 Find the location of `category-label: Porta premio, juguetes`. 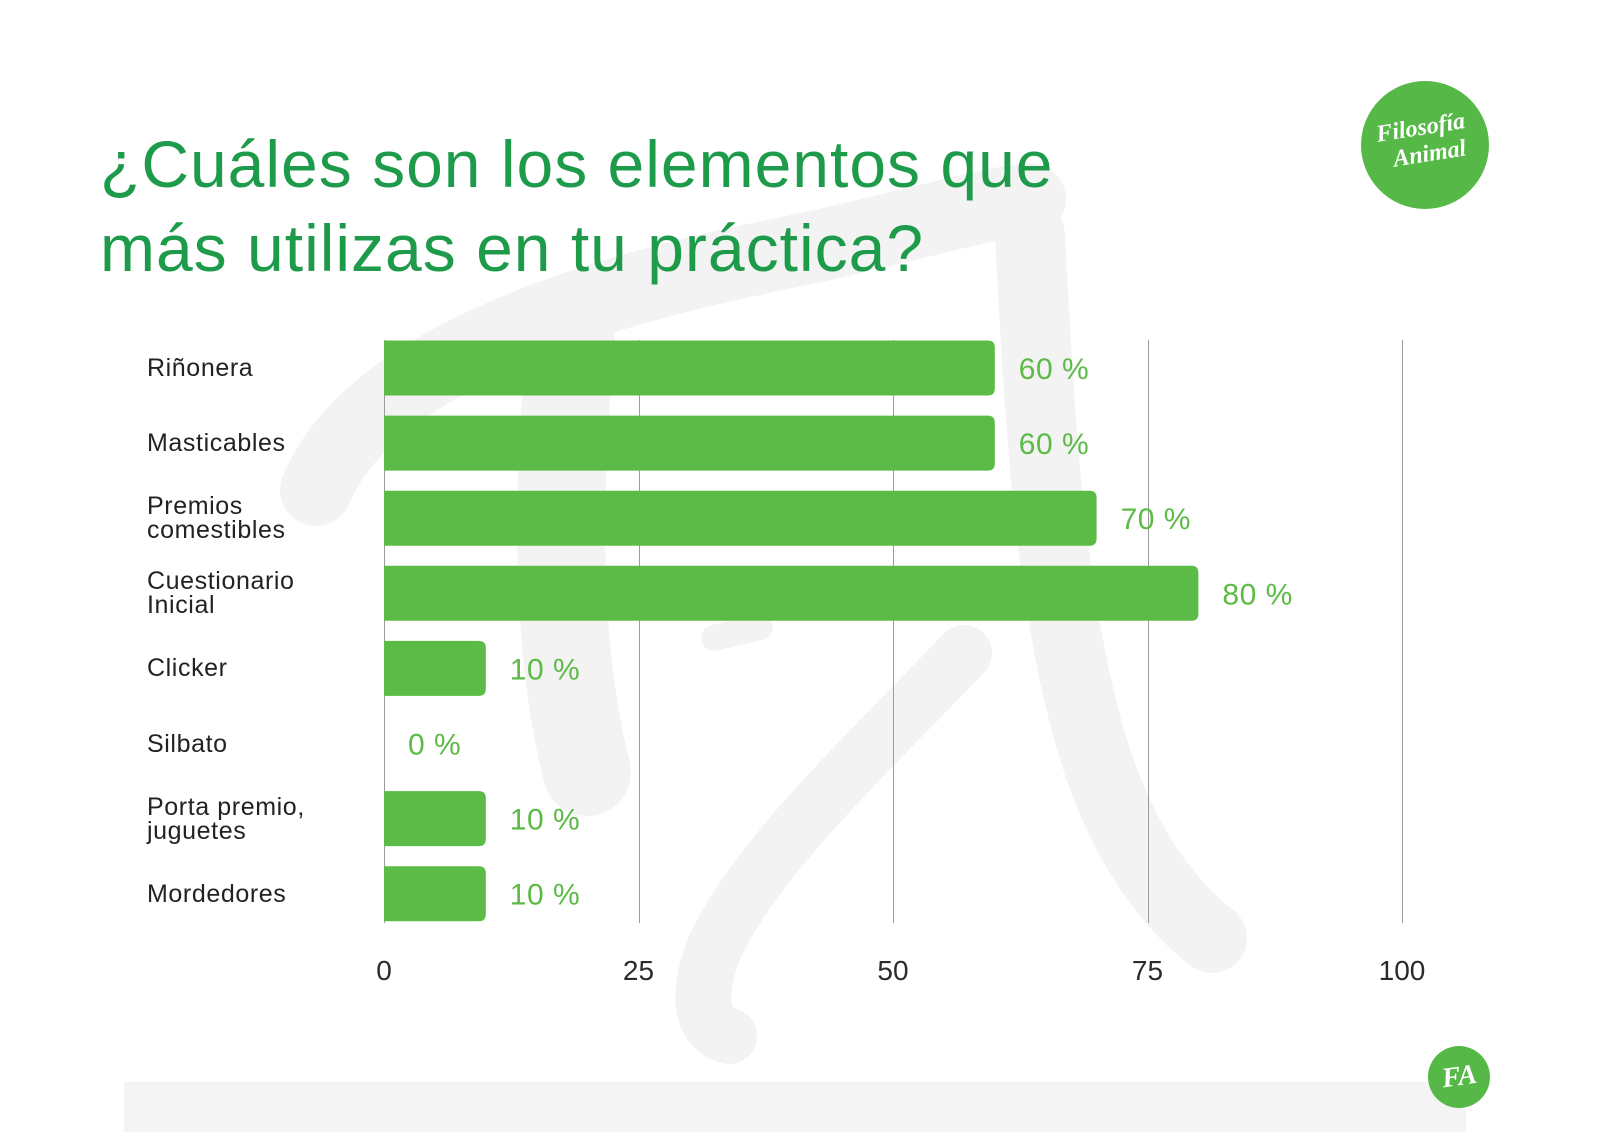

category-label: Porta premio, juguetes is located at coordinates (226, 818).